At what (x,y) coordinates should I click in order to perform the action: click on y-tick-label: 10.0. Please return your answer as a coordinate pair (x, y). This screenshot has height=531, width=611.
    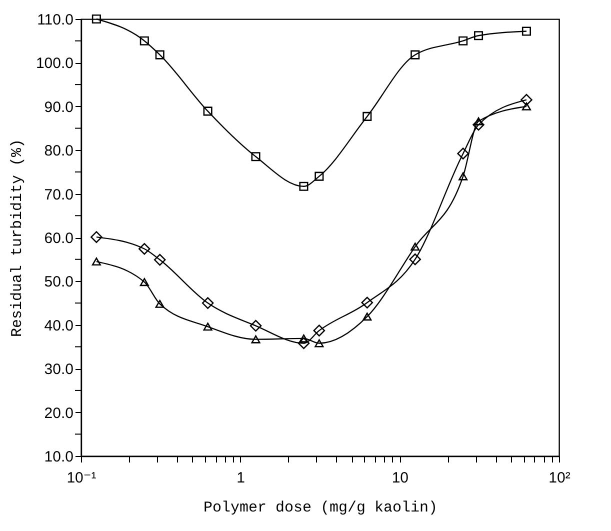
    Looking at the image, I should click on (59, 457).